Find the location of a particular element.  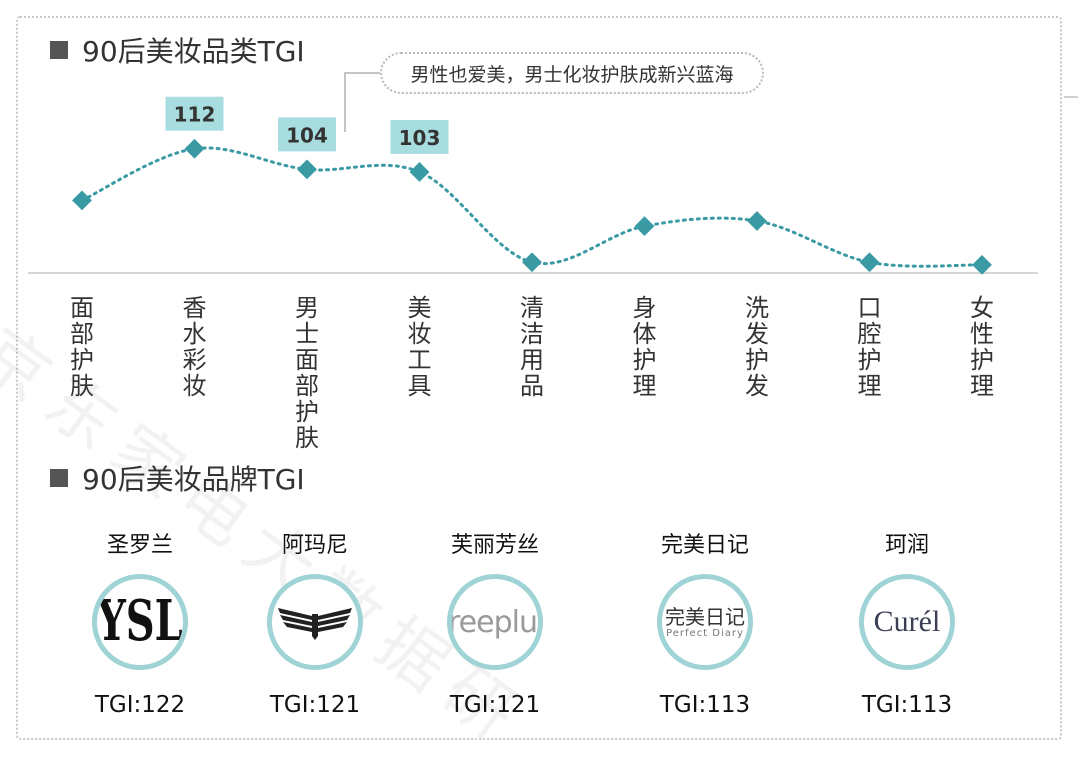

perfect-diary-logo: 完美日记 Perfect Diary is located at coordinates (705, 622).